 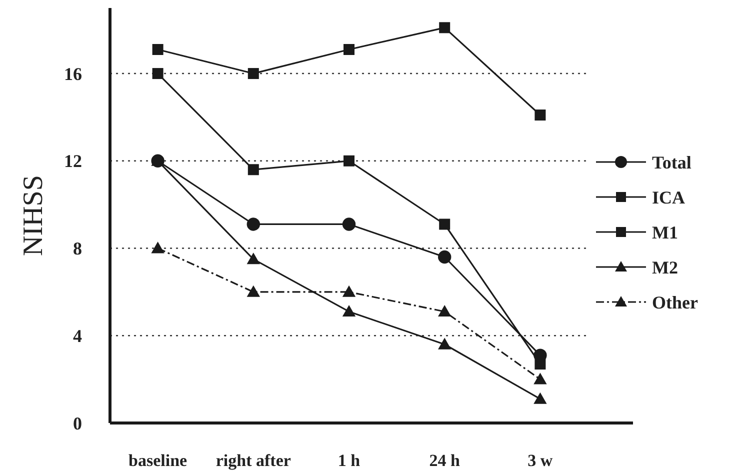 What do you see at coordinates (254, 460) in the screenshot?
I see `x-tick-label: right after` at bounding box center [254, 460].